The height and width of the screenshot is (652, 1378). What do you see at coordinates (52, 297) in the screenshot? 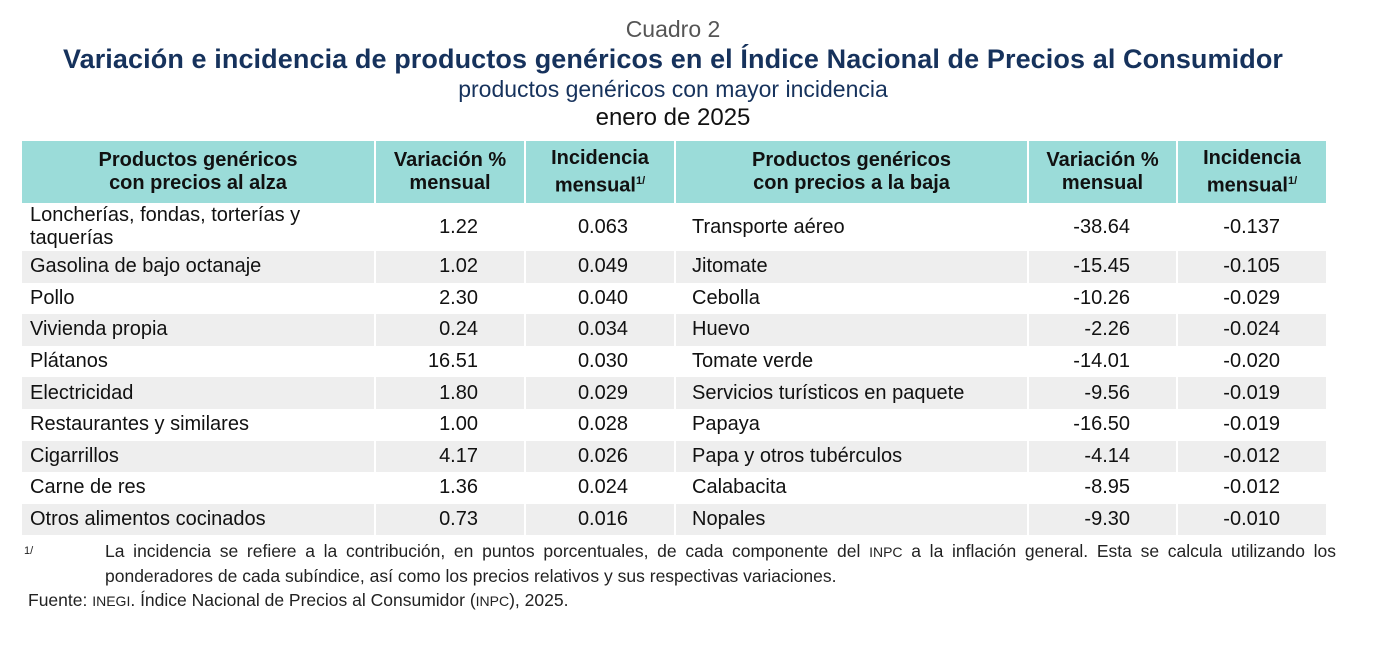
I see `up-product-cell: Pollo` at bounding box center [52, 297].